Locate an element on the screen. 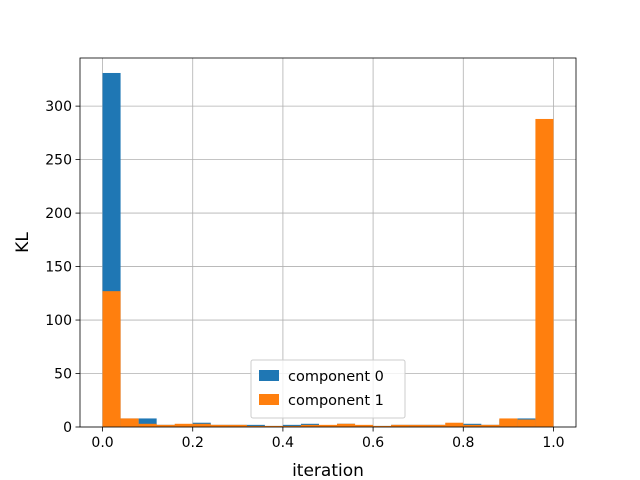  y-tick-label: 100 is located at coordinates (58, 321).